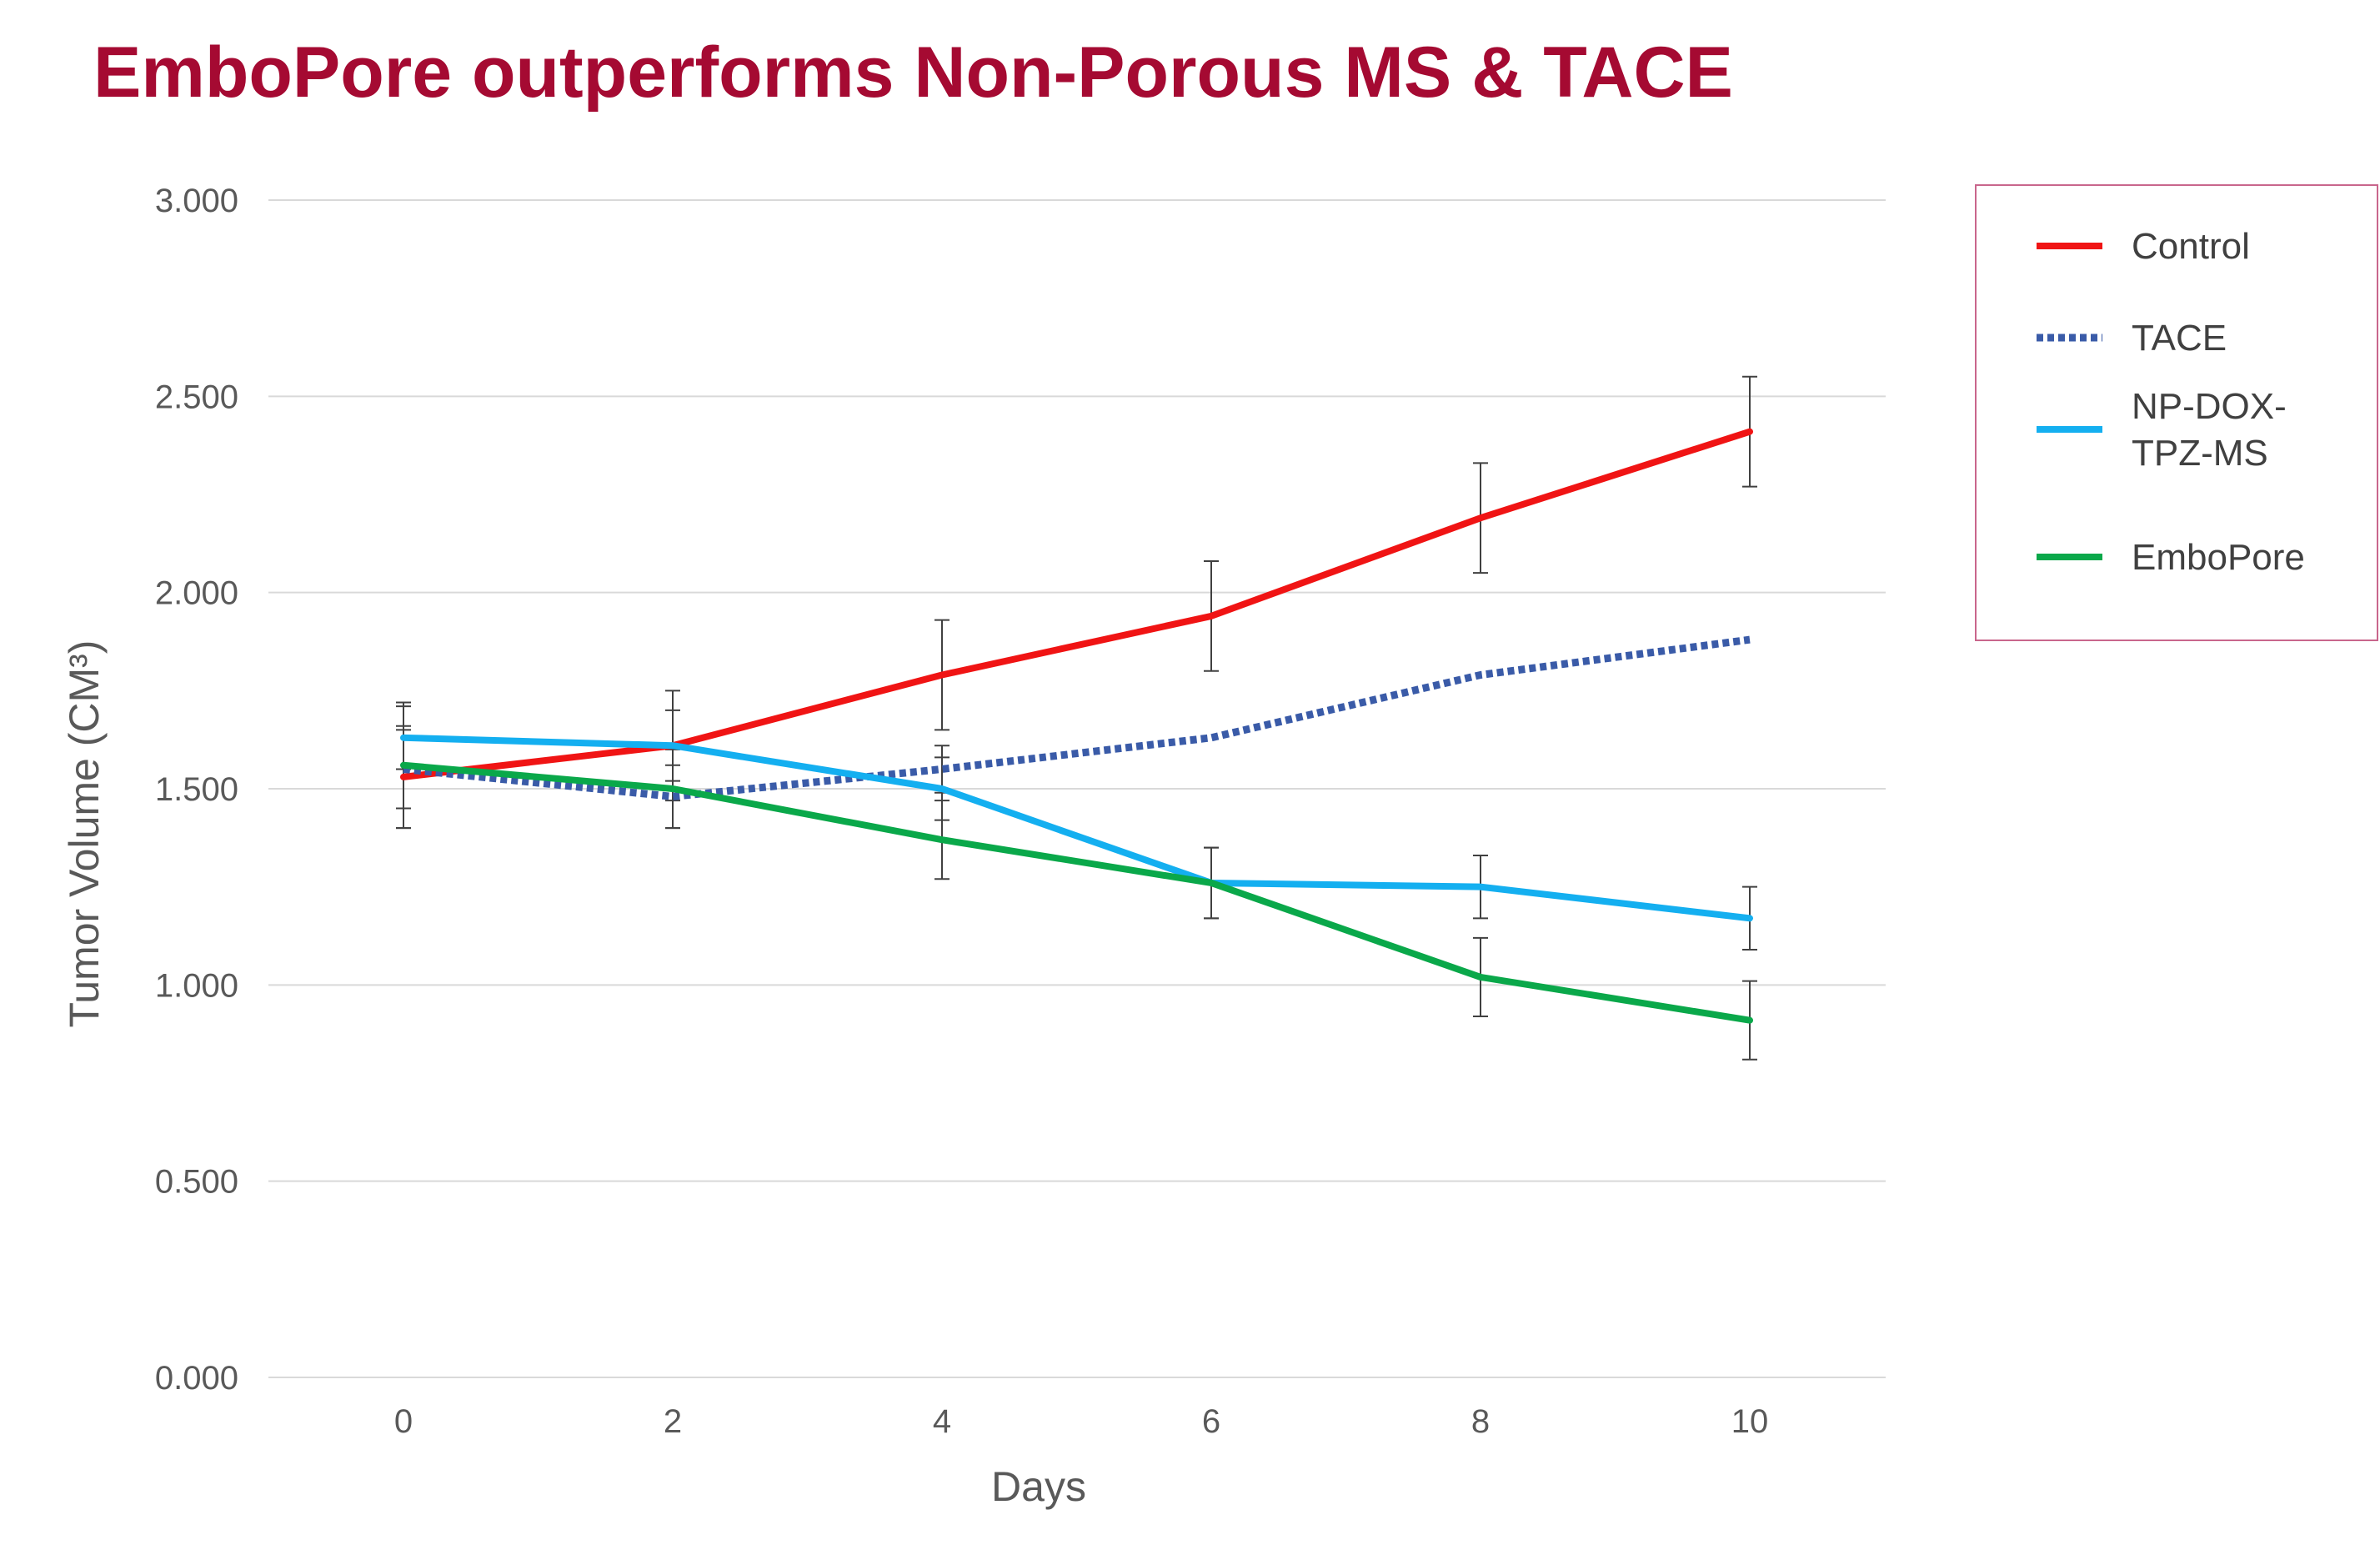 Image resolution: width=2380 pixels, height=1555 pixels. Describe the element at coordinates (1076, 828) in the screenshot. I see `series-line-np-dox-tpz-ms` at that location.